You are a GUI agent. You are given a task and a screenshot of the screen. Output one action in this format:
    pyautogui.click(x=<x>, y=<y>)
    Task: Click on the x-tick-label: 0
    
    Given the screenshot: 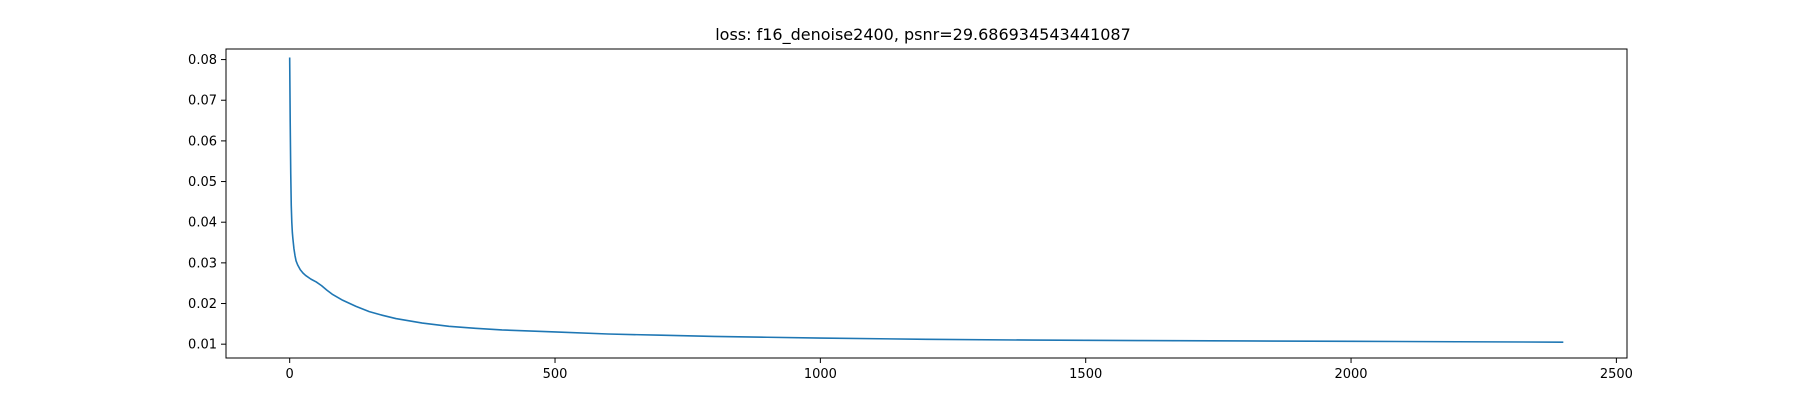 What is the action you would take?
    pyautogui.click(x=290, y=374)
    